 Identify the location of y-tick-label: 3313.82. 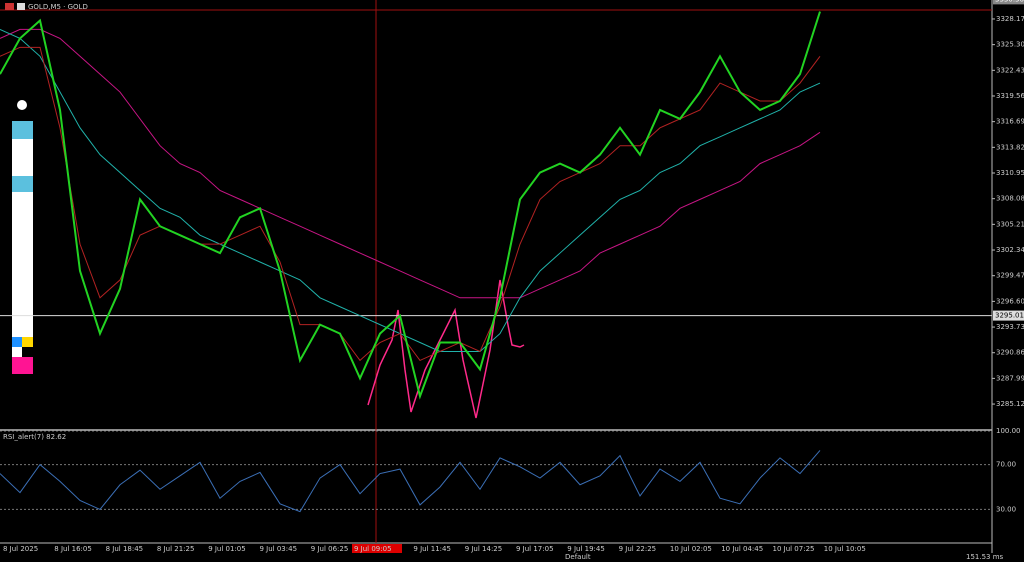
(1010, 147).